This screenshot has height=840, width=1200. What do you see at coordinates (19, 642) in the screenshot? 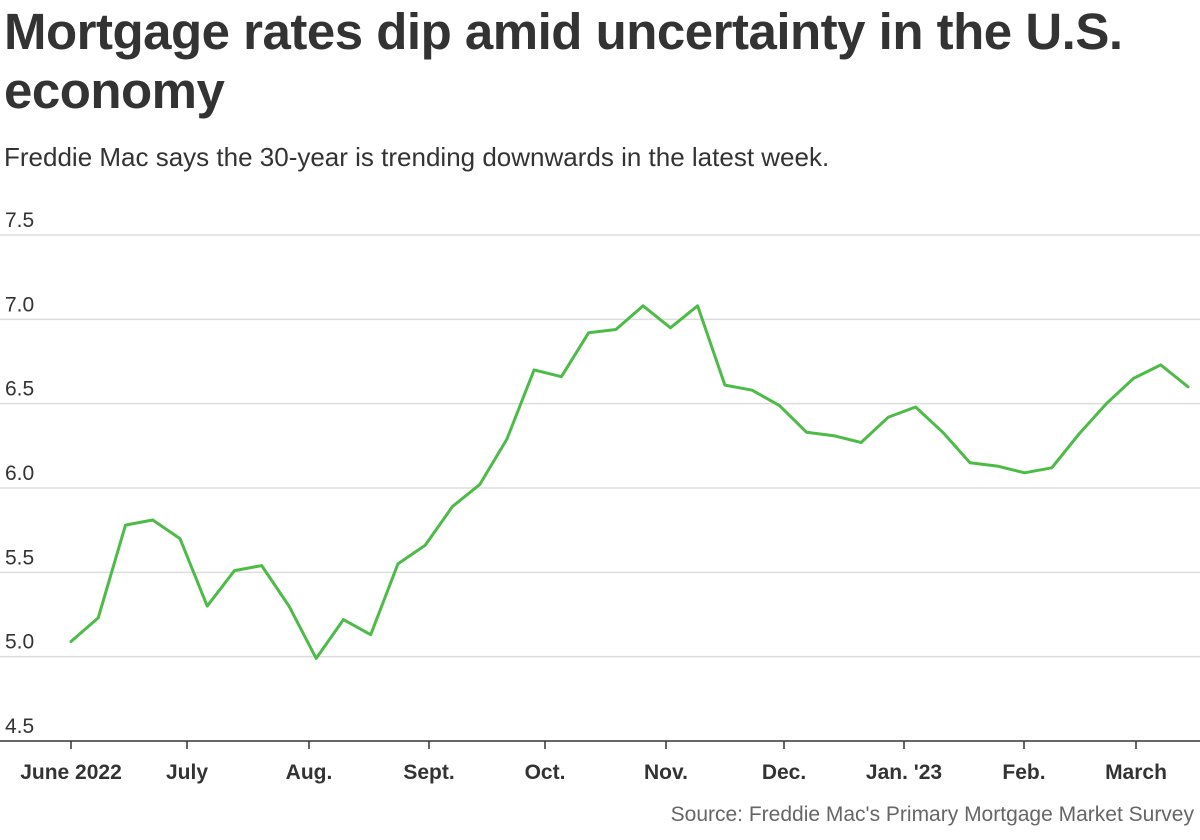
I see `y-tick-label: 5.0` at bounding box center [19, 642].